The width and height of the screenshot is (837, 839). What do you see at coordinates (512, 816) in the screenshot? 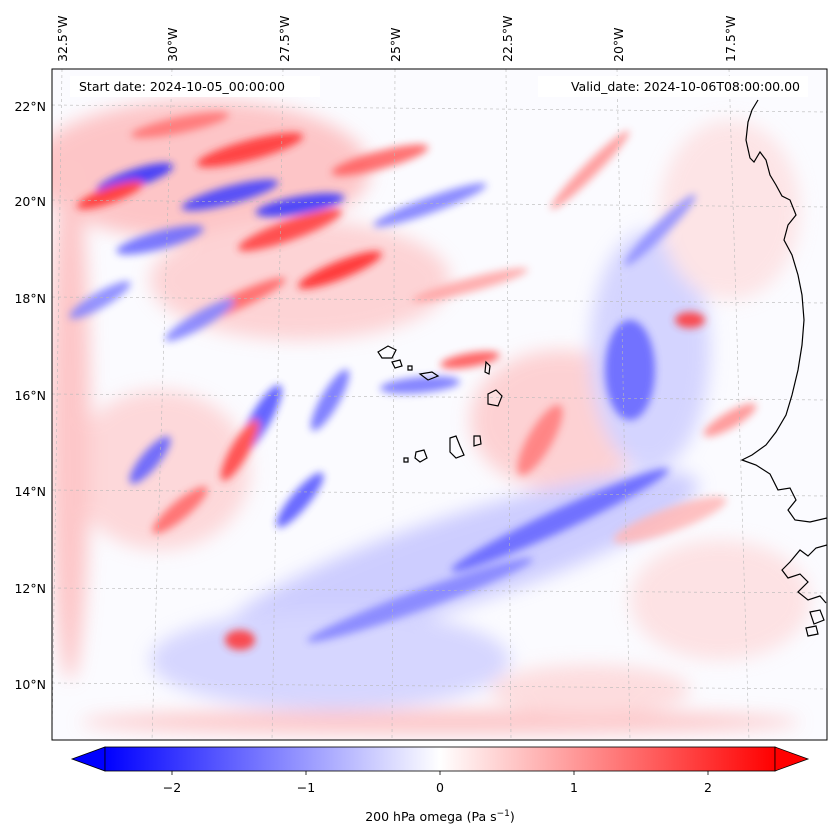
I see `colorbar-title-close: )` at bounding box center [512, 816].